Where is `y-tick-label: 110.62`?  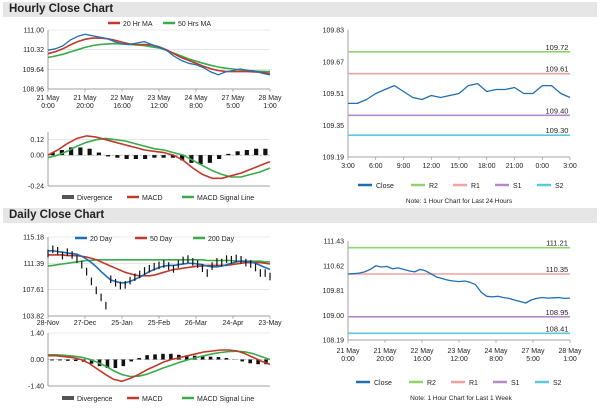
y-tick-label: 110.62 is located at coordinates (333, 266).